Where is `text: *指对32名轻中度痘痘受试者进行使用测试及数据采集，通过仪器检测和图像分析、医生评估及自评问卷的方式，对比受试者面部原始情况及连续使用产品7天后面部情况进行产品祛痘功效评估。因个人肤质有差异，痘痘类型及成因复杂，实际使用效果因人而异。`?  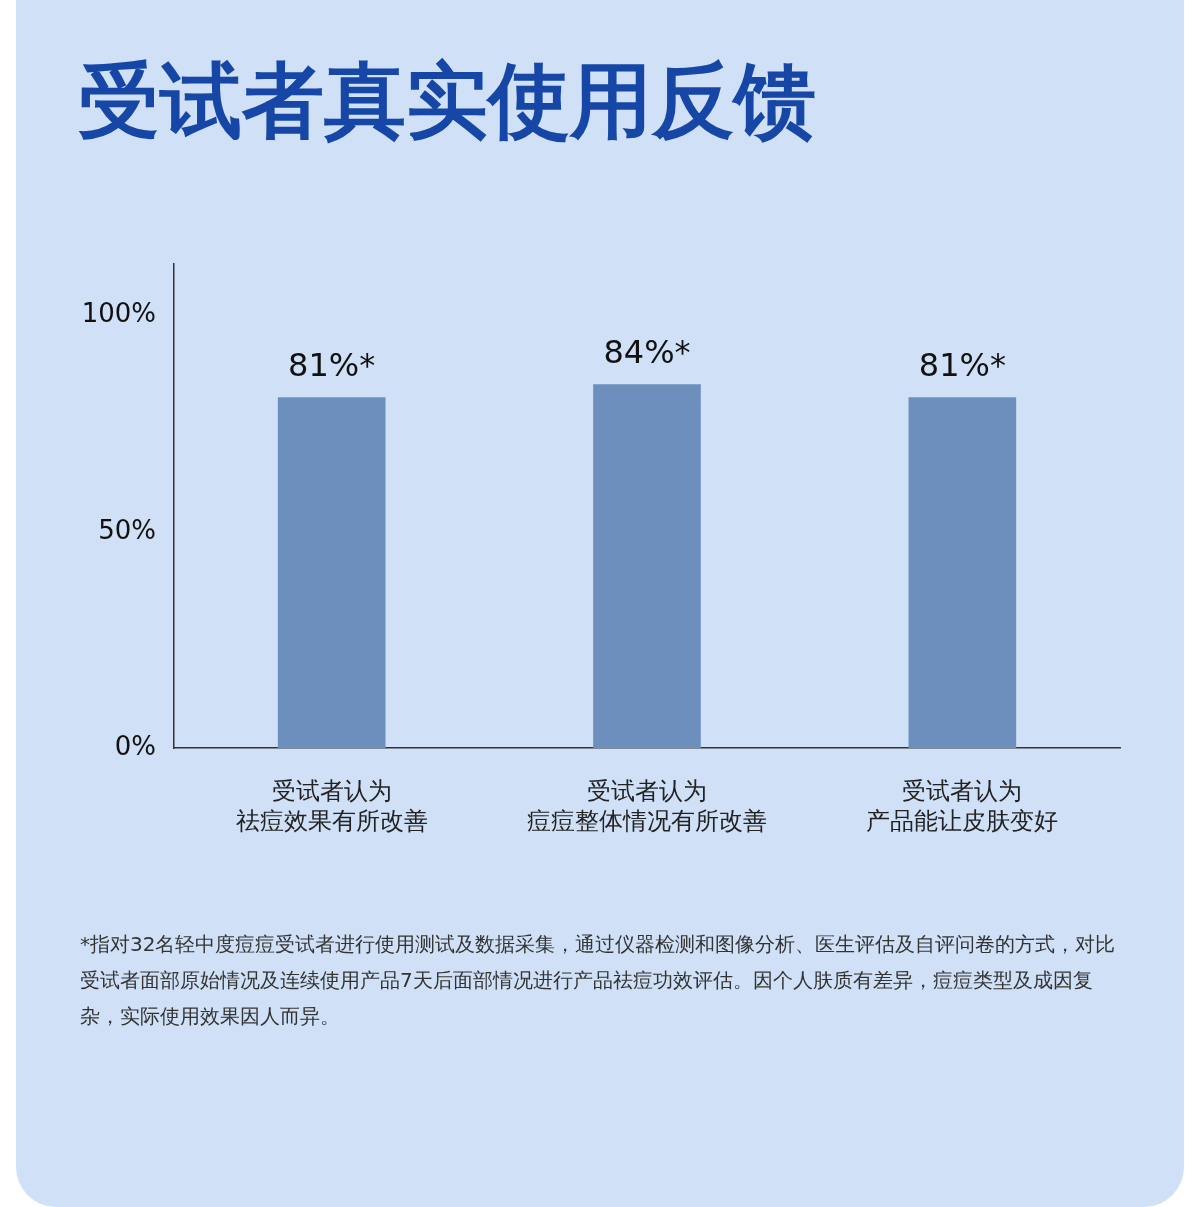
text: *指对32名轻中度痘痘受试者进行使用测试及数据采集，通过仪器检测和图像分析、医生评估及自评问卷的方式，对比受试者面部原始情况及连续使用产品7天后面部情况进行产品祛痘功效评估。因个人肤质有差异，痘痘类型及成因复杂，实际使用效果因人而异。 is located at coordinates (598, 980).